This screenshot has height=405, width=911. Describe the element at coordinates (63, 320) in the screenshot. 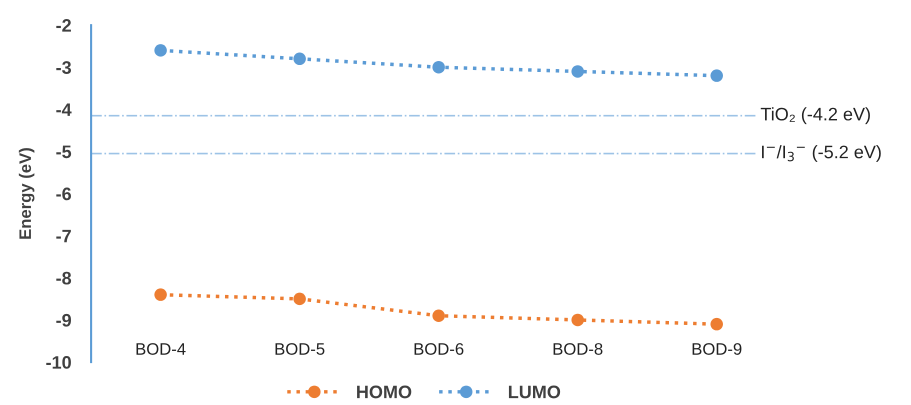

I see `y-tick-label: -9` at that location.